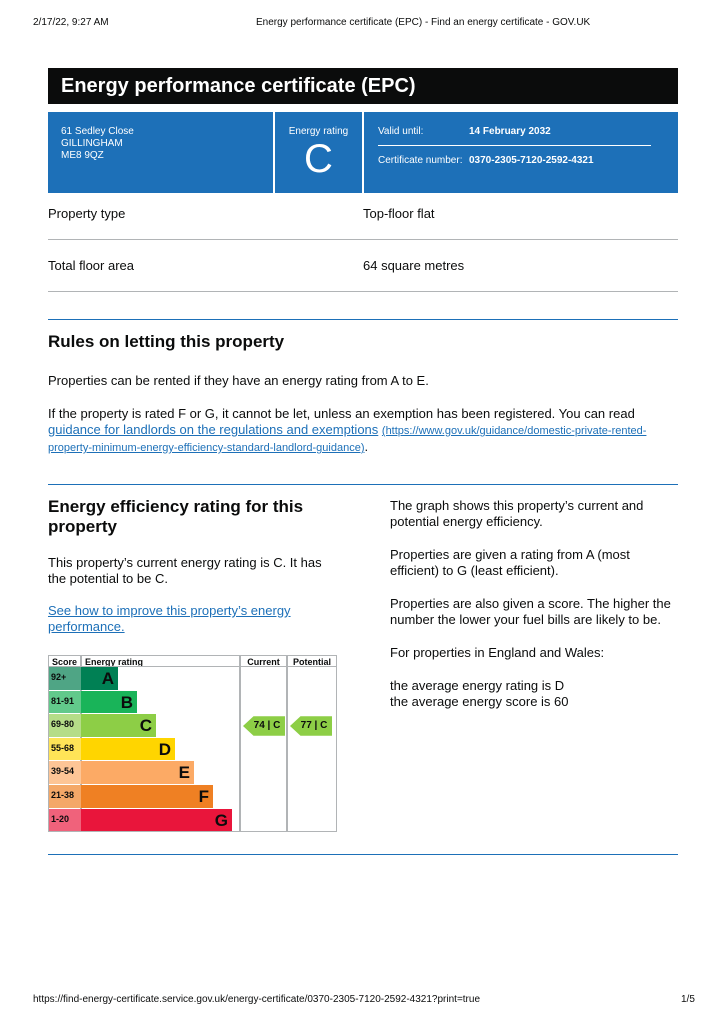  Describe the element at coordinates (166, 341) in the screenshot. I see `section-heading: Rules on letting this property` at that location.